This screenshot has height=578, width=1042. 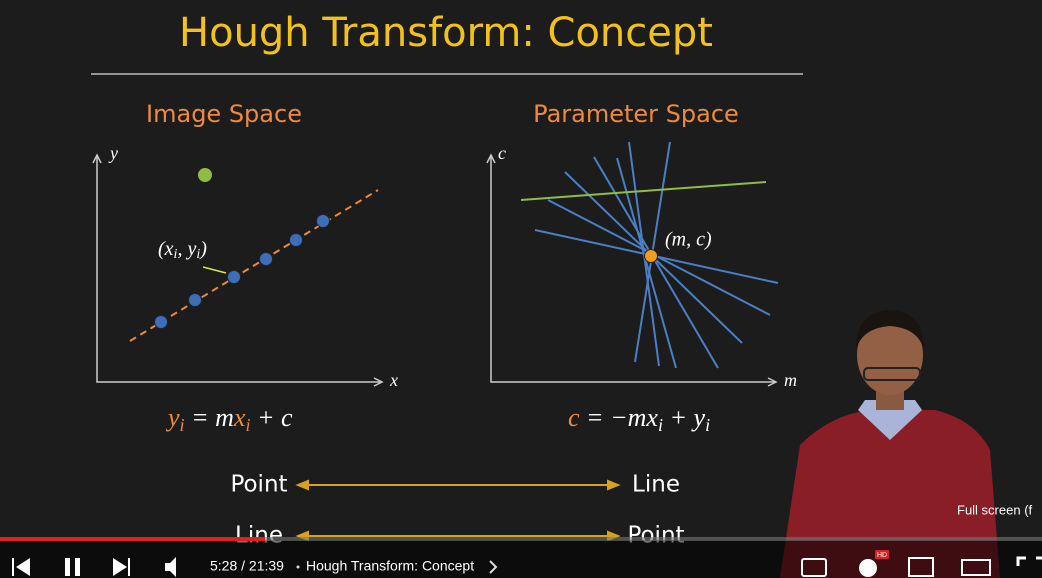 What do you see at coordinates (521, 539) in the screenshot?
I see `progress-track` at bounding box center [521, 539].